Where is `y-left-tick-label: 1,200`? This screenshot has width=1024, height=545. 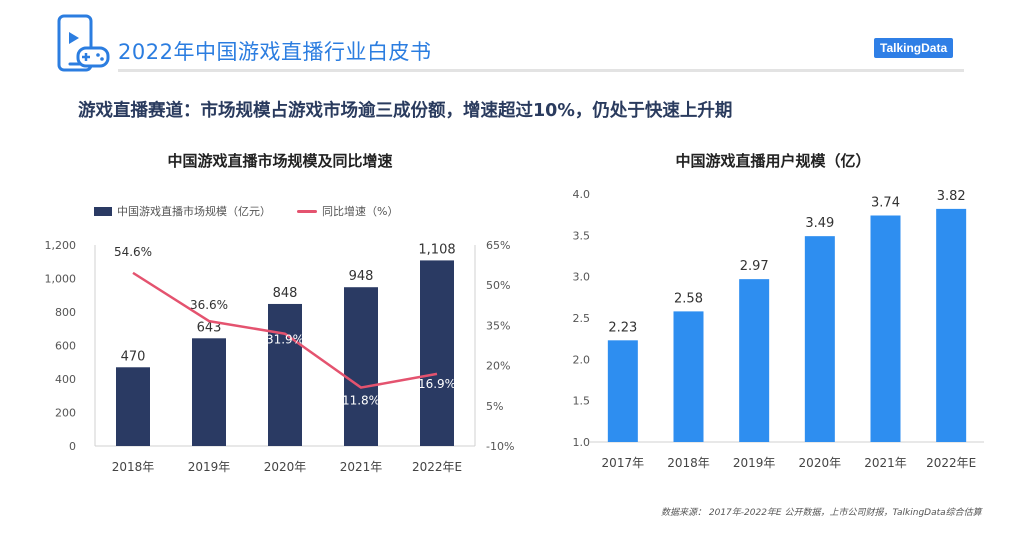 y-left-tick-label: 1,200 is located at coordinates (61, 245).